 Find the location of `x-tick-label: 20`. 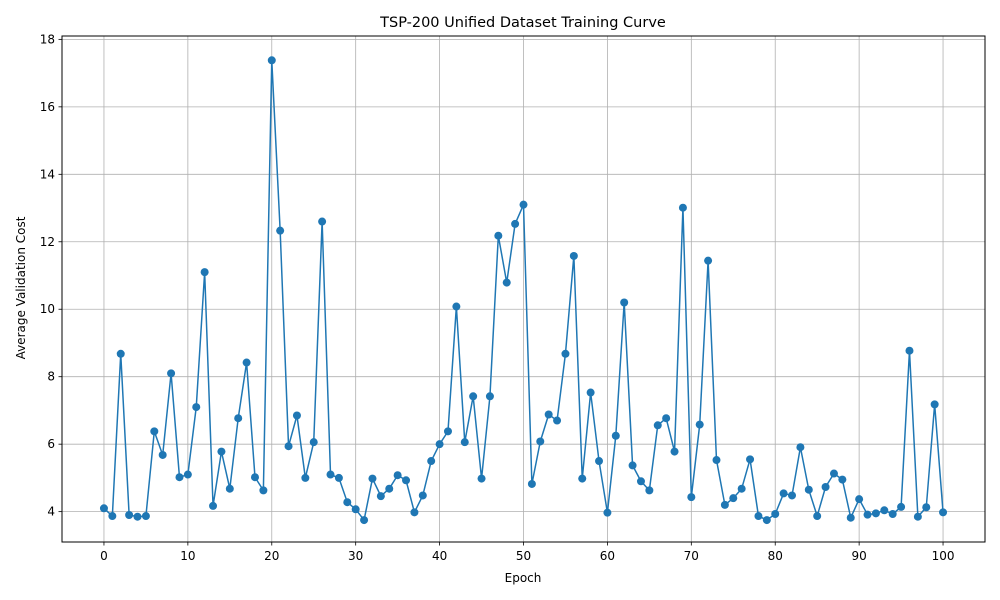

x-tick-label: 20 is located at coordinates (271, 556).